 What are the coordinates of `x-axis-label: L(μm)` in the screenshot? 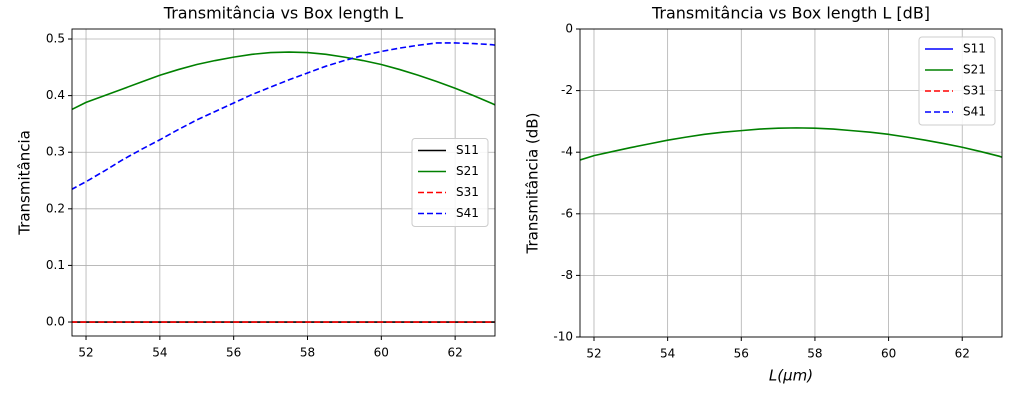 It's located at (791, 376).